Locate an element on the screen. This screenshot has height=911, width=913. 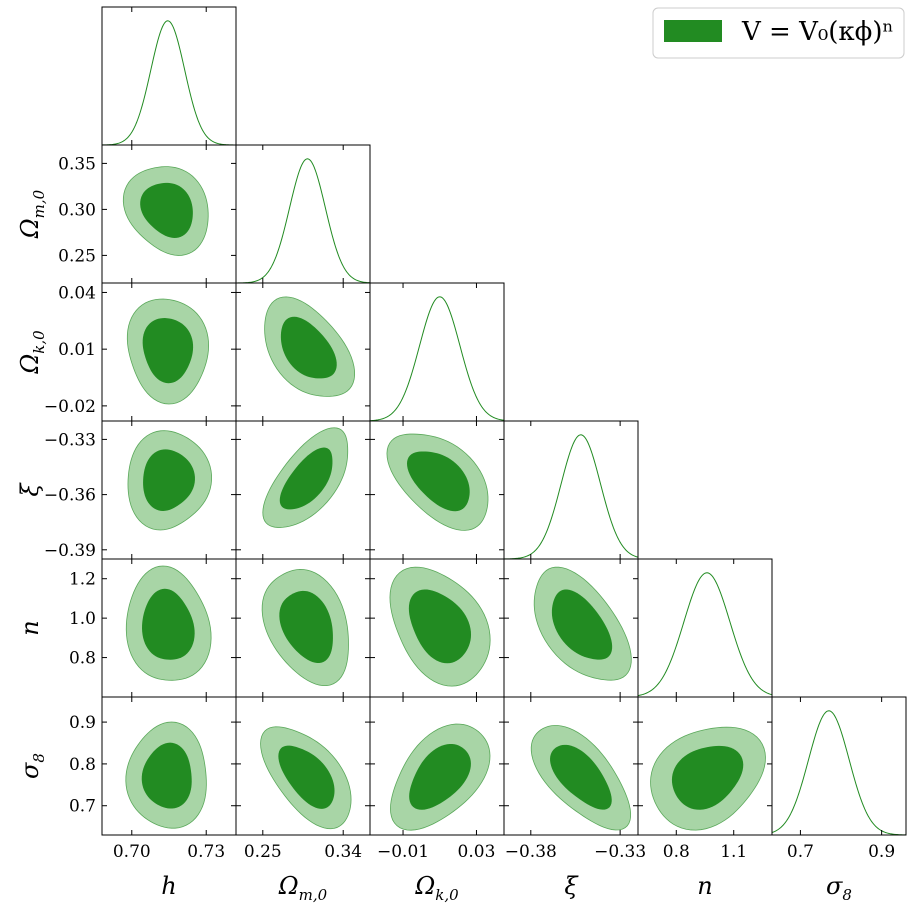
y-tick-label: 0.8 is located at coordinates (82, 765).